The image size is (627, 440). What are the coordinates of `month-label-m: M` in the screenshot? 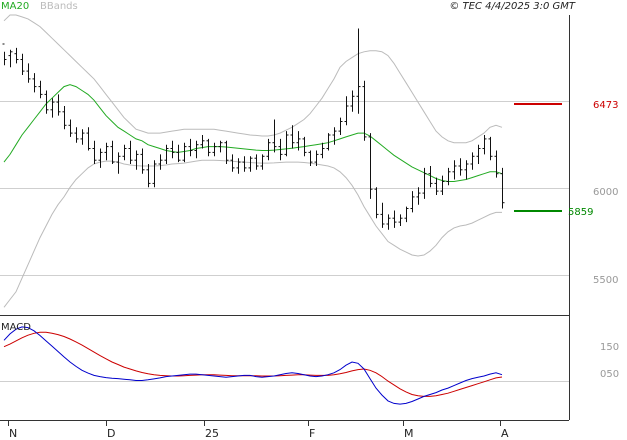 It's located at (409, 433).